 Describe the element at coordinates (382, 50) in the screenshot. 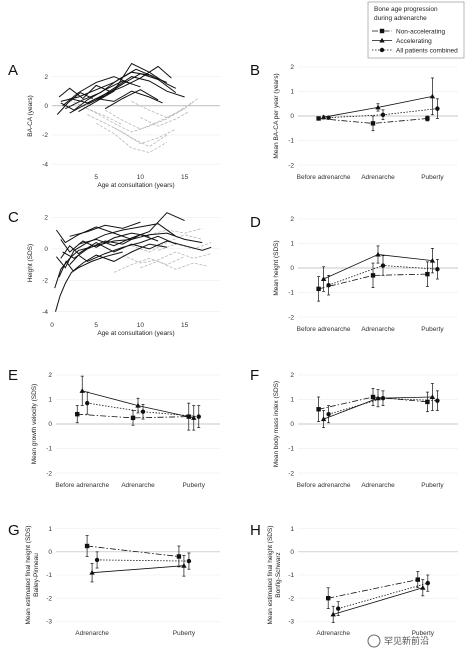

I see `legend-marker-circle` at that location.